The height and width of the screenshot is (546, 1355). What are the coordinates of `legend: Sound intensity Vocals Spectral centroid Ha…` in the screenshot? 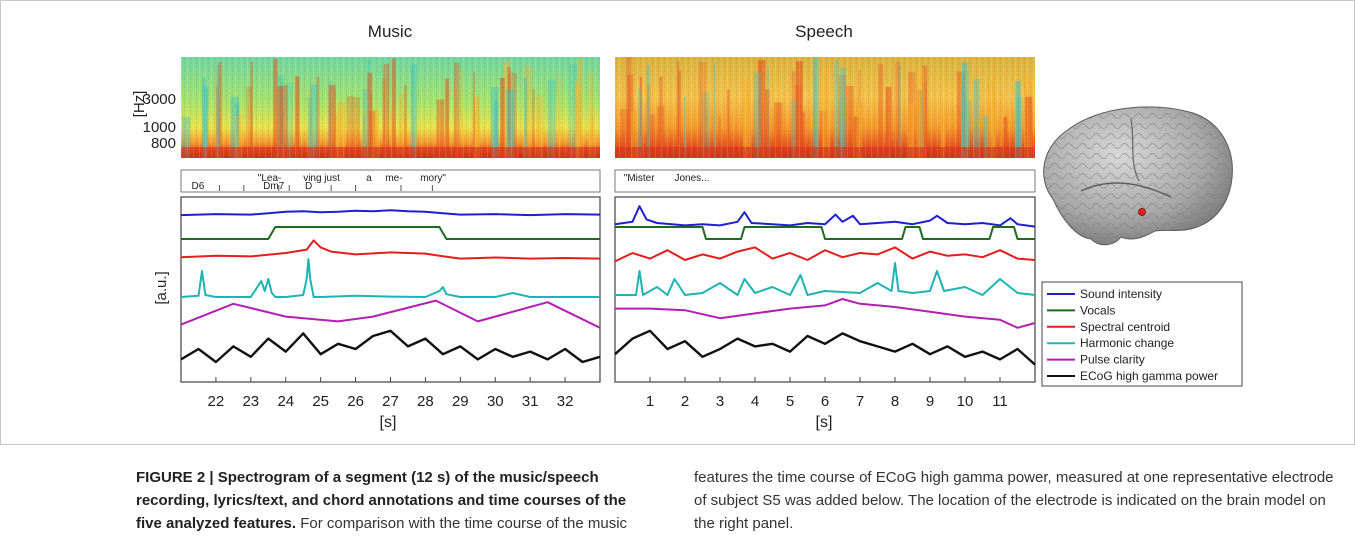 It's located at (1142, 334).